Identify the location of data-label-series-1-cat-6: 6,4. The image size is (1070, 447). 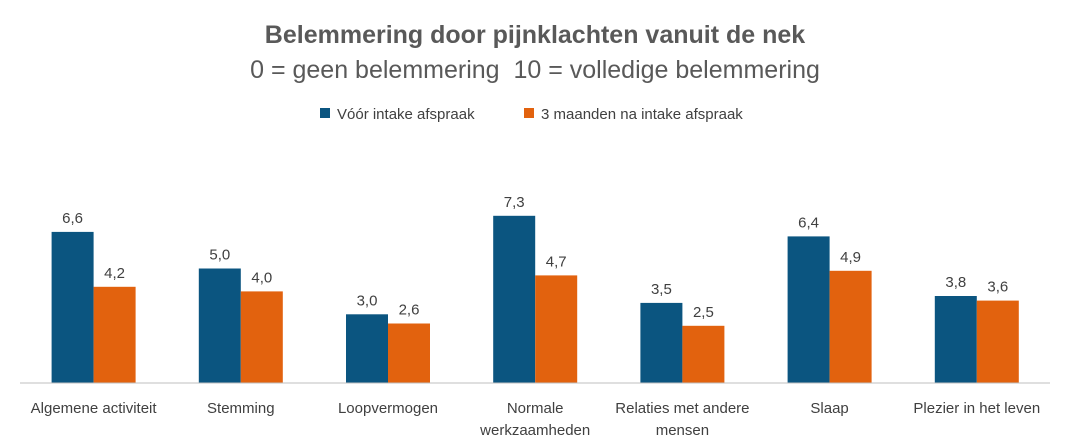
(808, 222).